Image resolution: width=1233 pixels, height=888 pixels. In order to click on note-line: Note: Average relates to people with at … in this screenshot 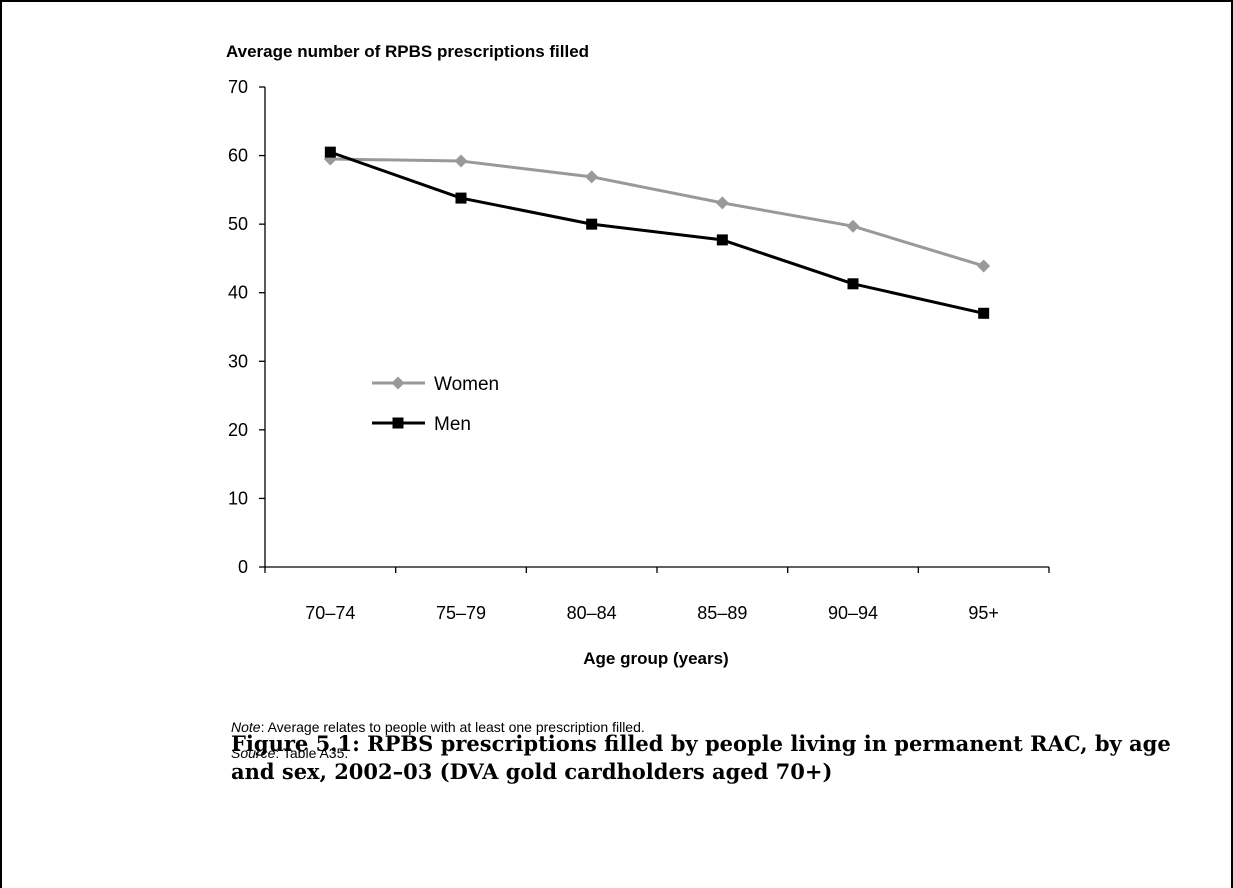, I will do `click(438, 727)`.